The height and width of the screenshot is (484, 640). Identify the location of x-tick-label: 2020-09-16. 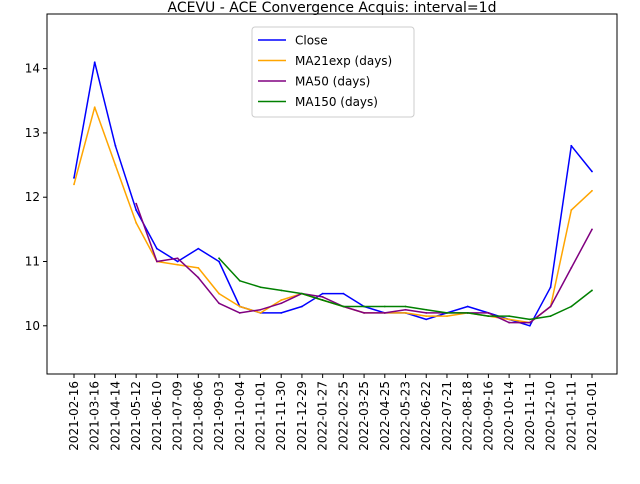
(488, 416).